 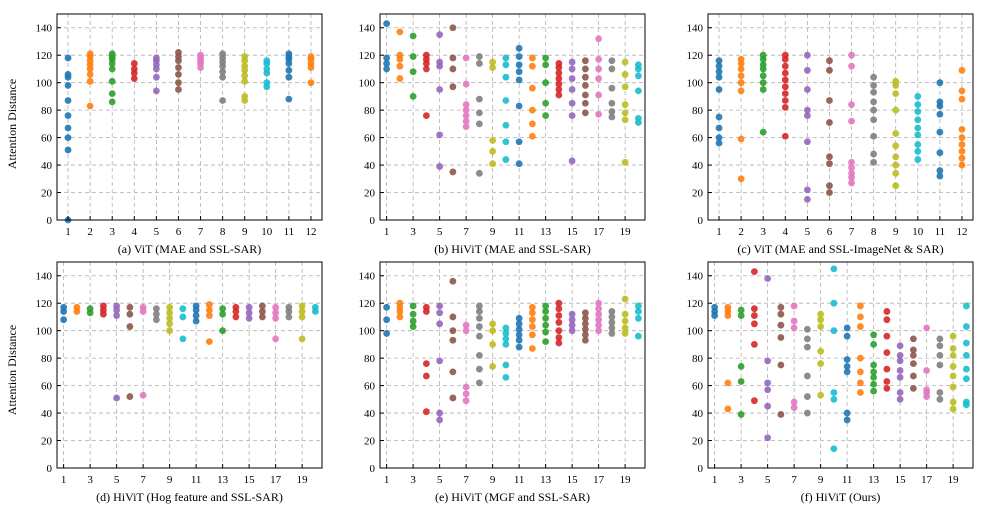 I want to click on y-tick-label: 20, so click(x=47, y=442).